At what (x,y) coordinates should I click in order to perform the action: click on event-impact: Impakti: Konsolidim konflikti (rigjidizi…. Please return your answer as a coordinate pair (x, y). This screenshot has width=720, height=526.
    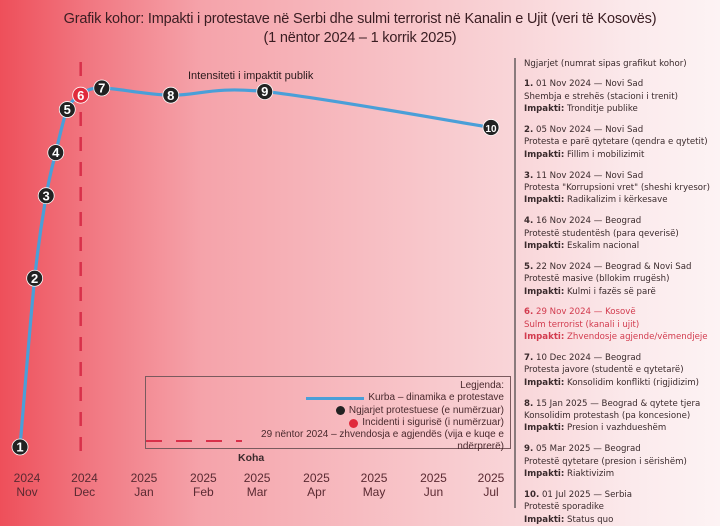
    Looking at the image, I should click on (622, 383).